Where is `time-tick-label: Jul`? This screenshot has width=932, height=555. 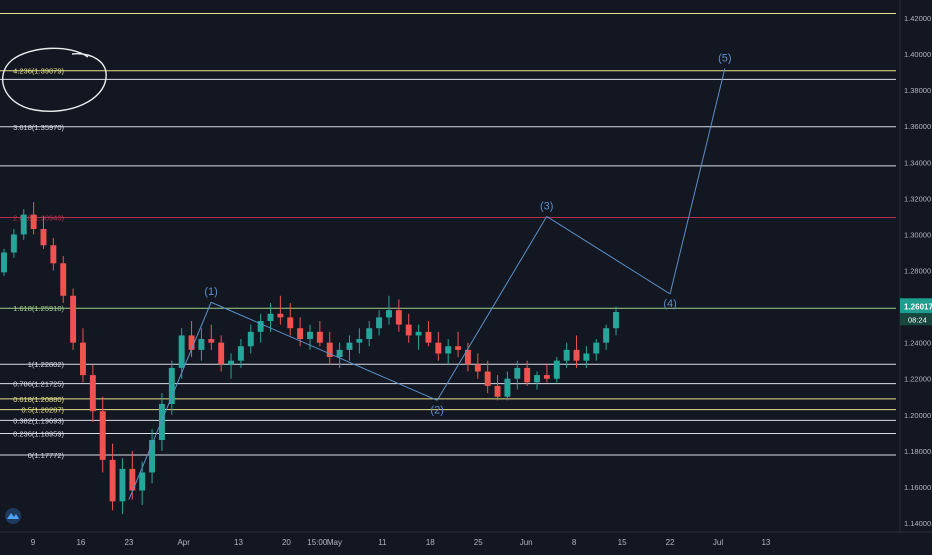
time-tick-label: Jul is located at coordinates (718, 542).